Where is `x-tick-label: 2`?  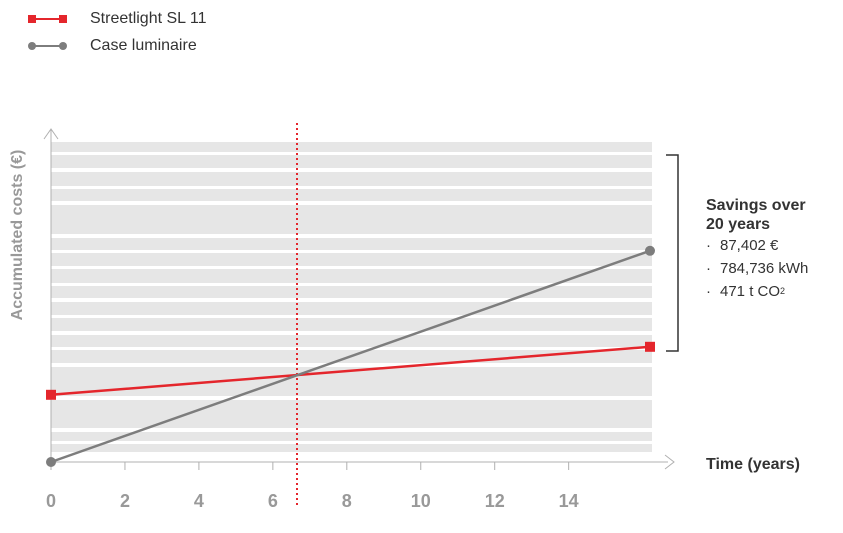 x-tick-label: 2 is located at coordinates (125, 501).